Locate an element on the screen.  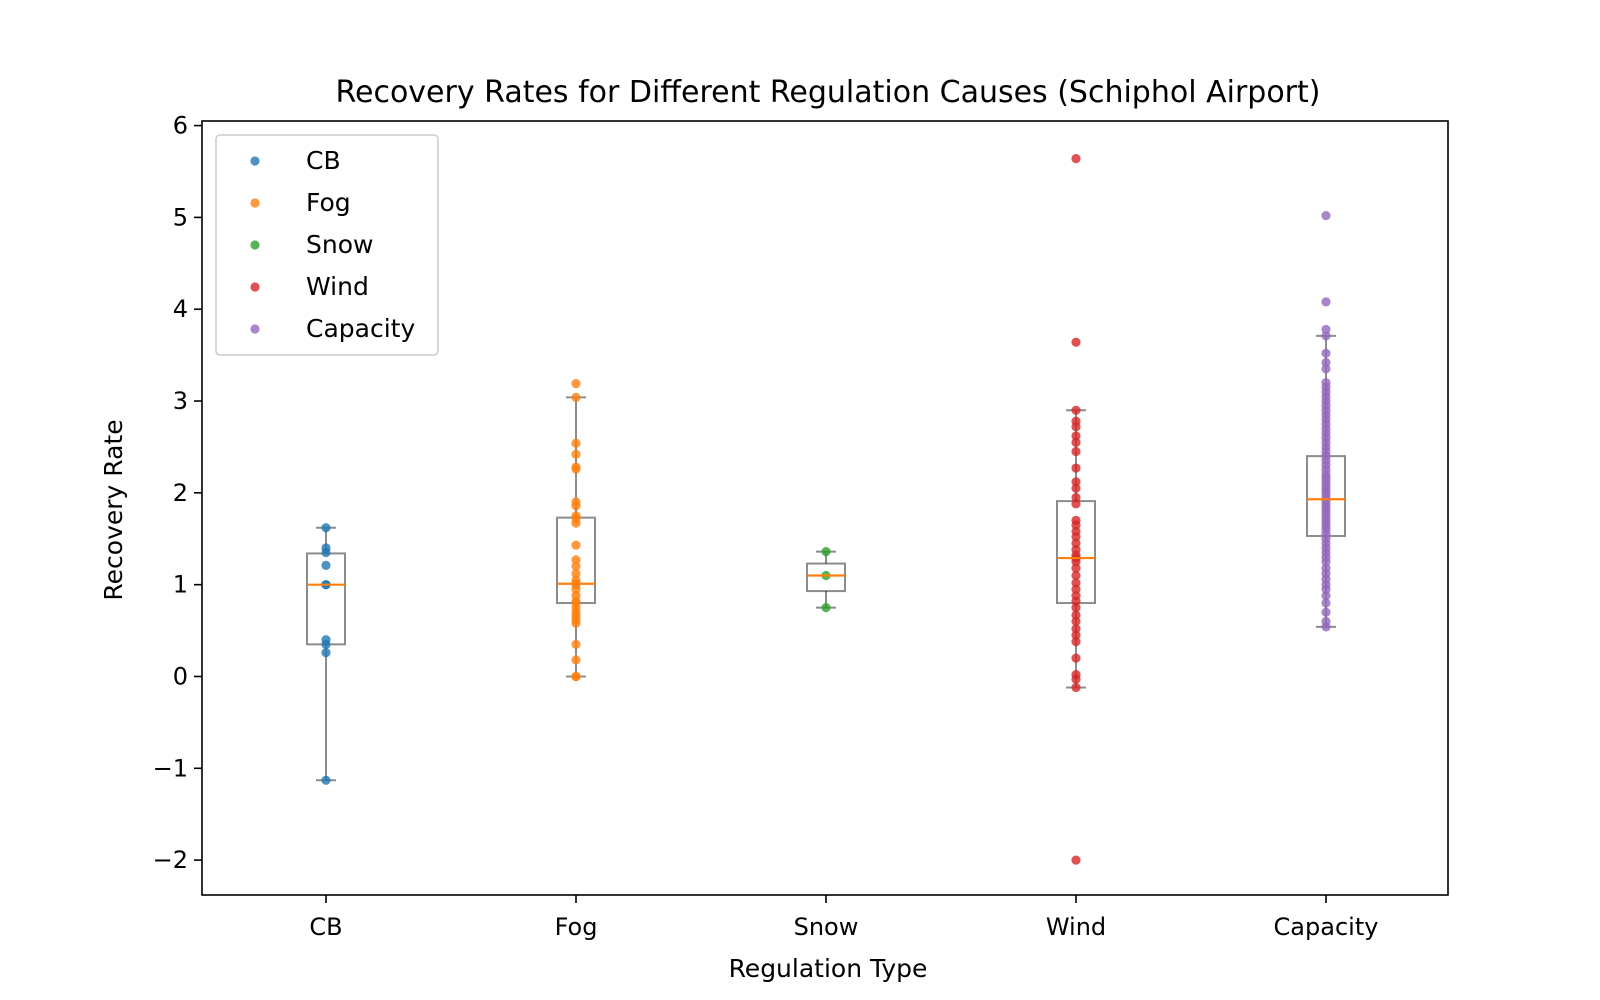
series-cb is located at coordinates (326, 654).